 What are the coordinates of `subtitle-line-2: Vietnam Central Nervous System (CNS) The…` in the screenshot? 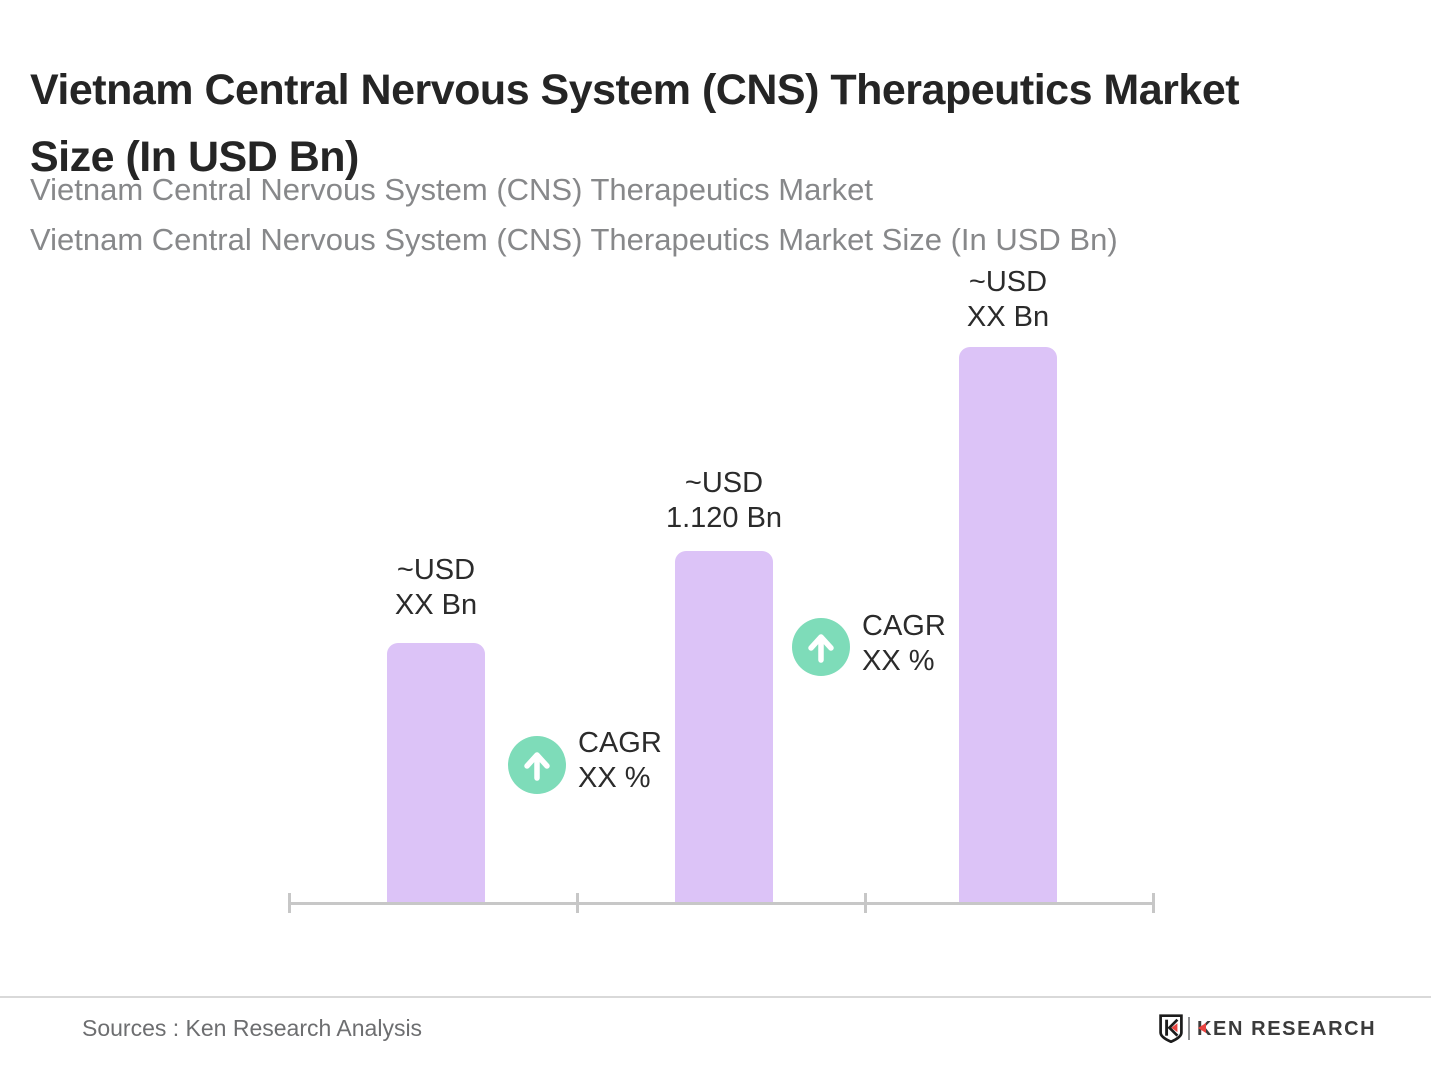 It's located at (574, 239).